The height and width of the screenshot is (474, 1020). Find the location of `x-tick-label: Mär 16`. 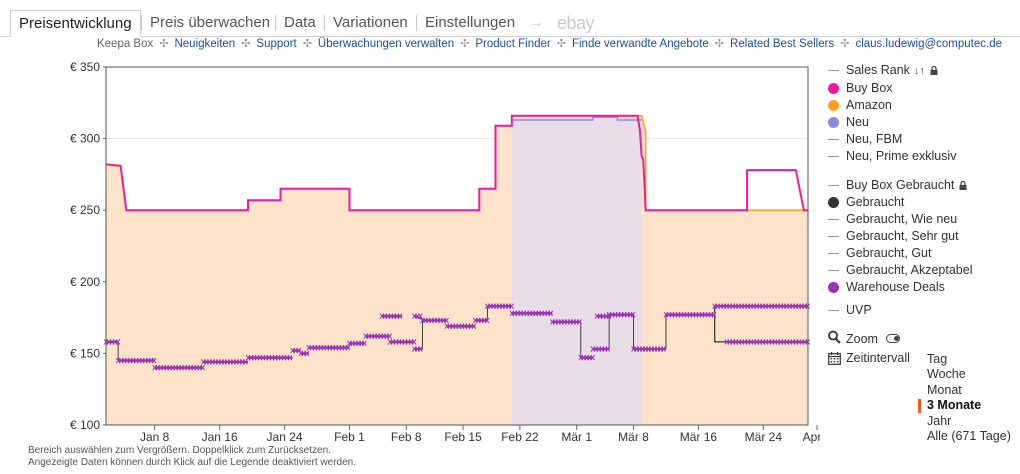

x-tick-label: Mär 16 is located at coordinates (699, 437).